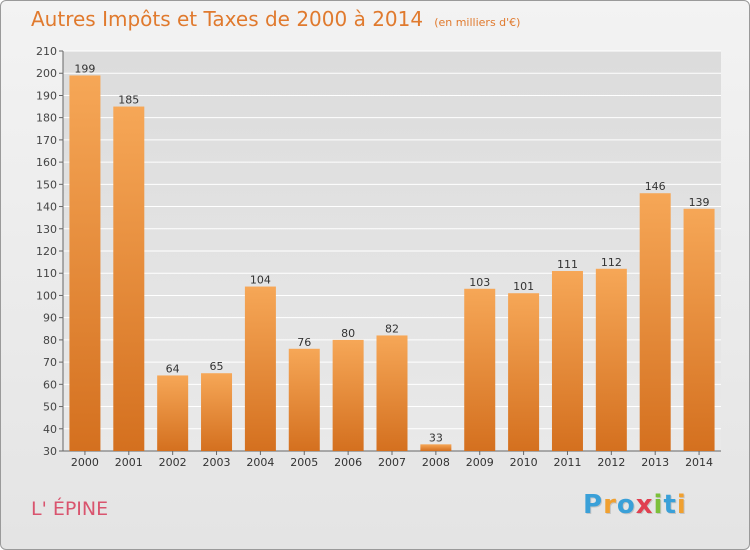 The width and height of the screenshot is (750, 550). I want to click on bar-value-label: 185, so click(128, 100).